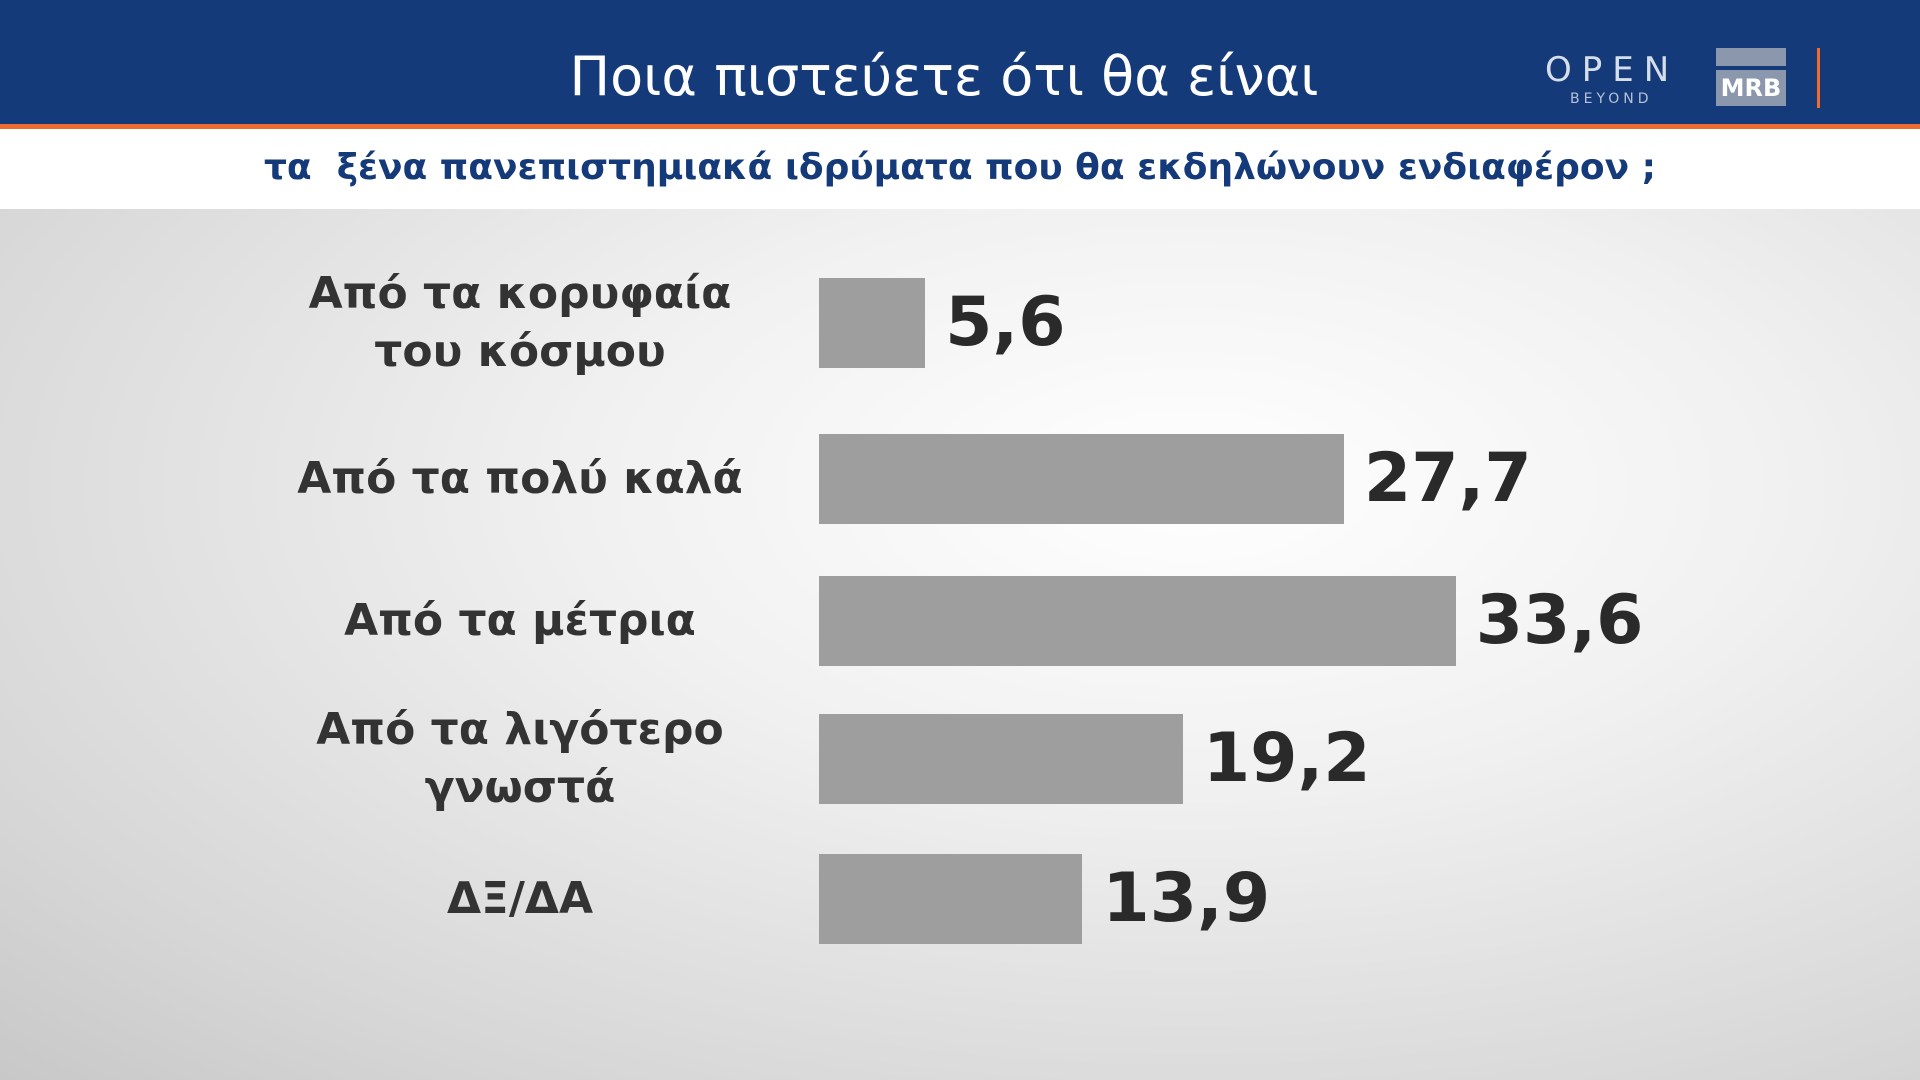 Image resolution: width=1920 pixels, height=1080 pixels. Describe the element at coordinates (944, 76) in the screenshot. I see `chart-title: Ποια πιστεύετε ότι θα είναι` at that location.